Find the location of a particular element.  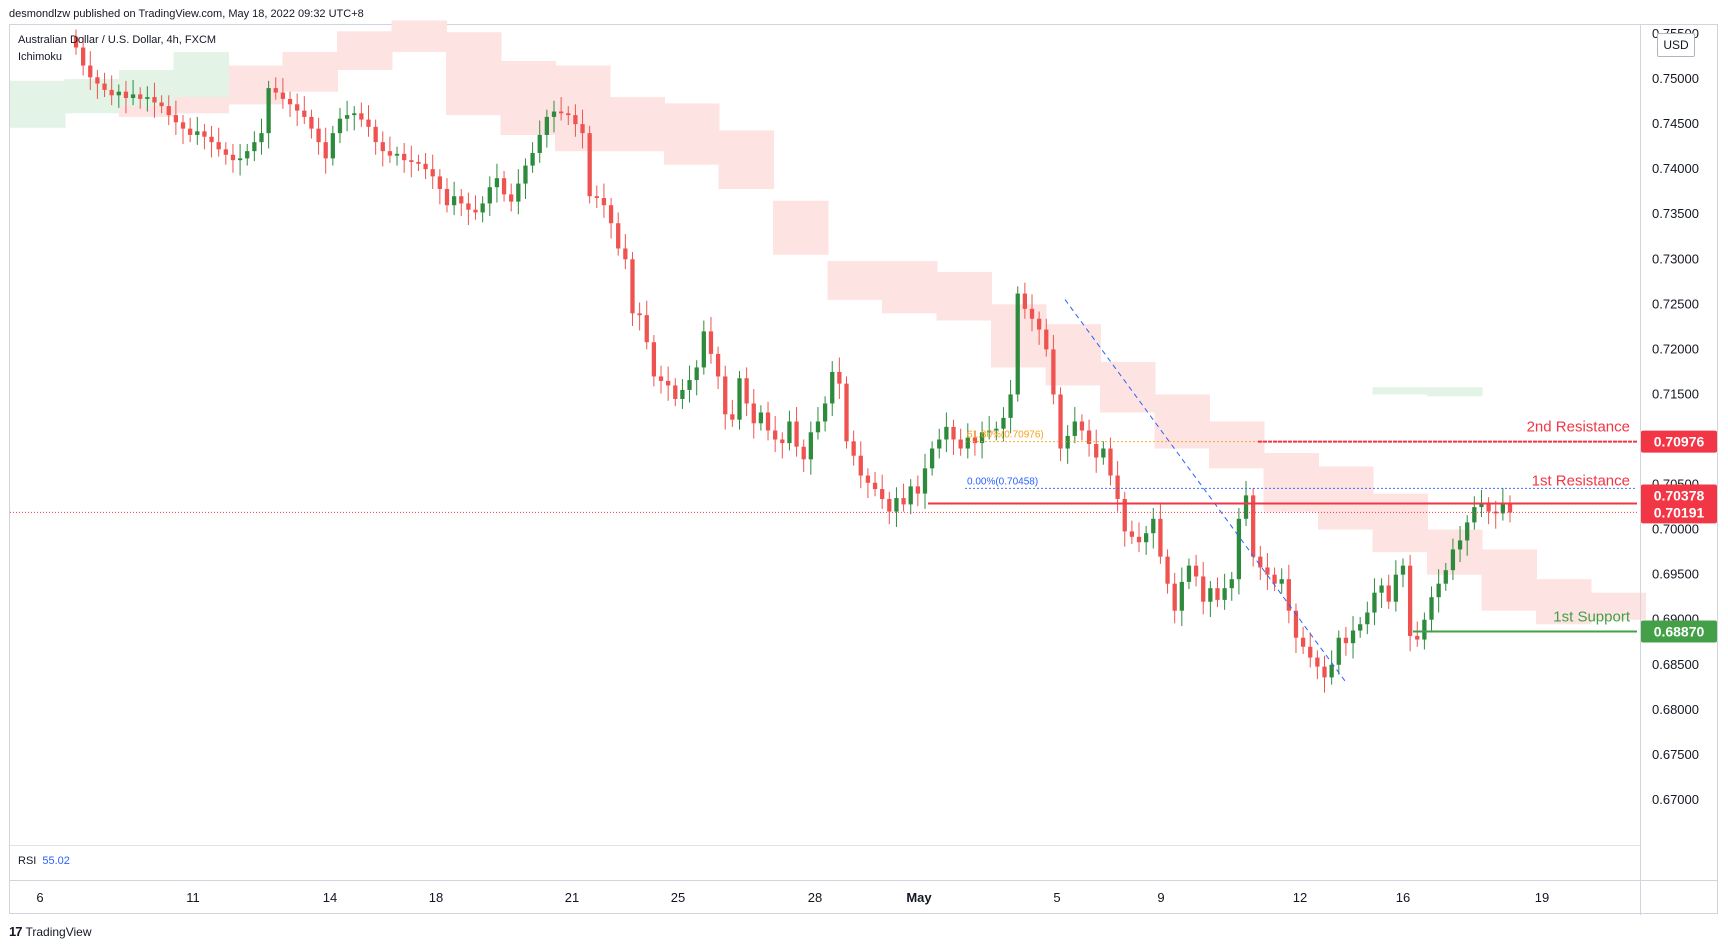

y-tick-label: 0.73500 is located at coordinates (1675, 213).